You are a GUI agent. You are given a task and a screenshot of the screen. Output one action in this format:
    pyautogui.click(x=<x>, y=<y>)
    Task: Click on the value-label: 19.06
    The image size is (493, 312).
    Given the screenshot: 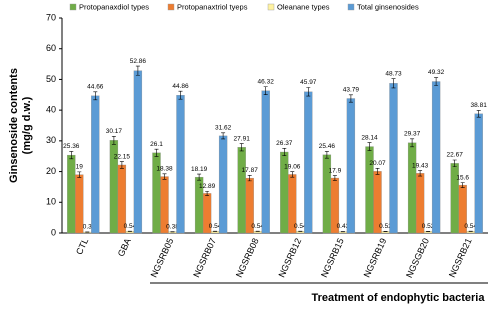 What is the action you would take?
    pyautogui.click(x=292, y=166)
    